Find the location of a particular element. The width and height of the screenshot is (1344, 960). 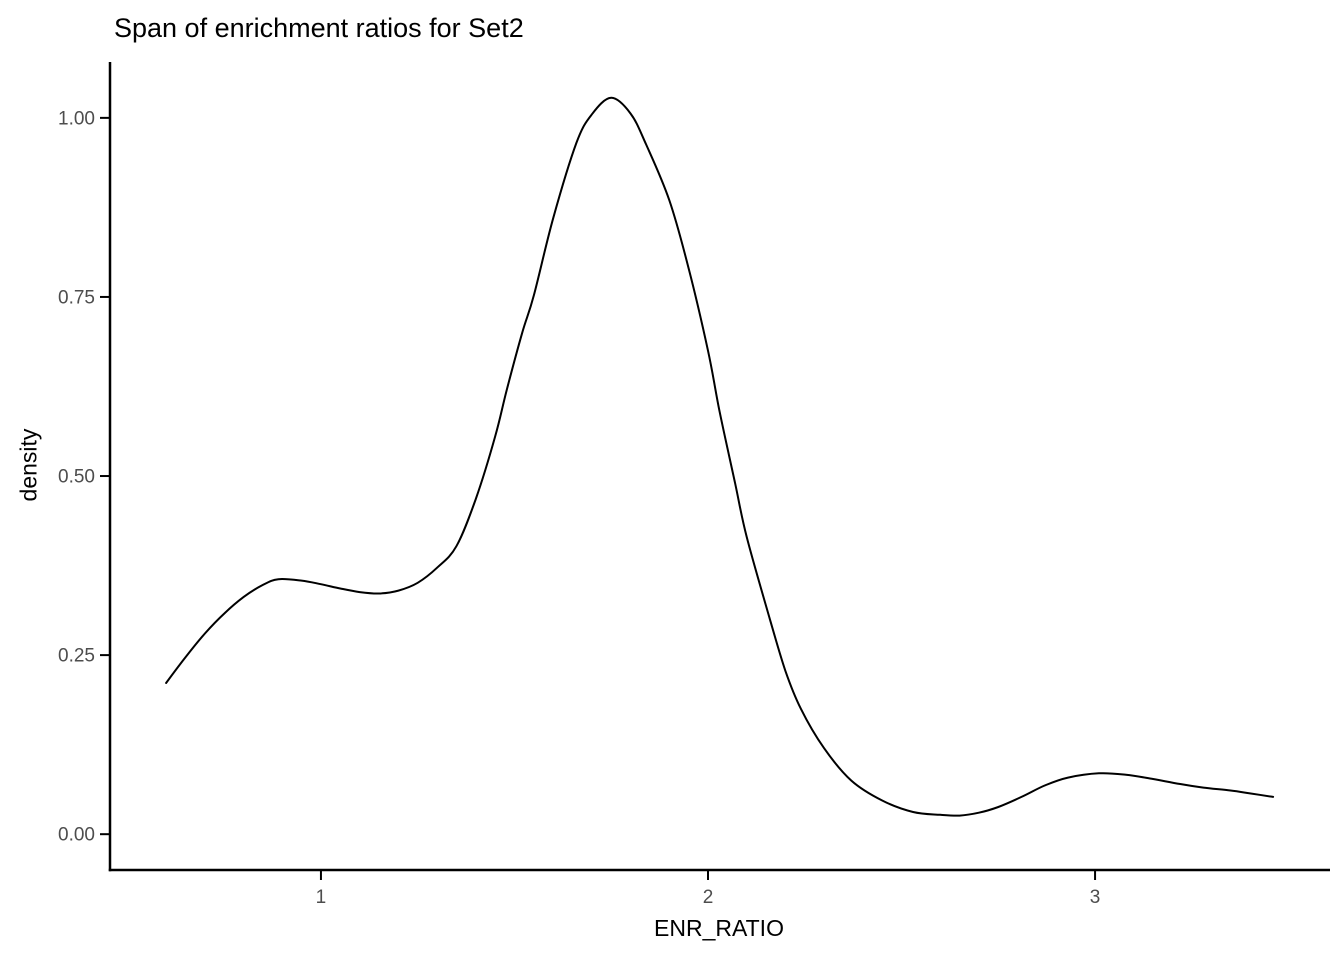

x-tick-label: 2 is located at coordinates (708, 897).